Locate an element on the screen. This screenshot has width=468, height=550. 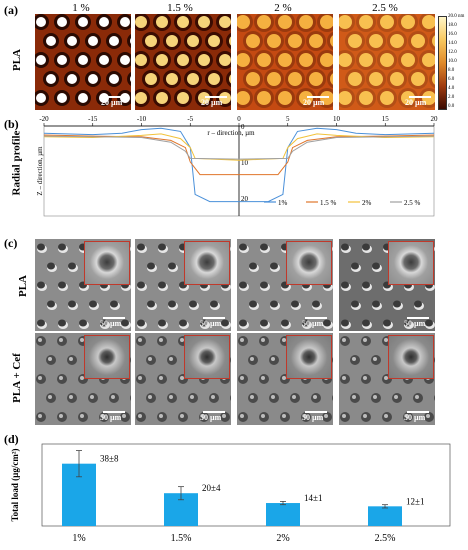
colorbar-tick-label: 6.0 is located at coordinates (451, 79).